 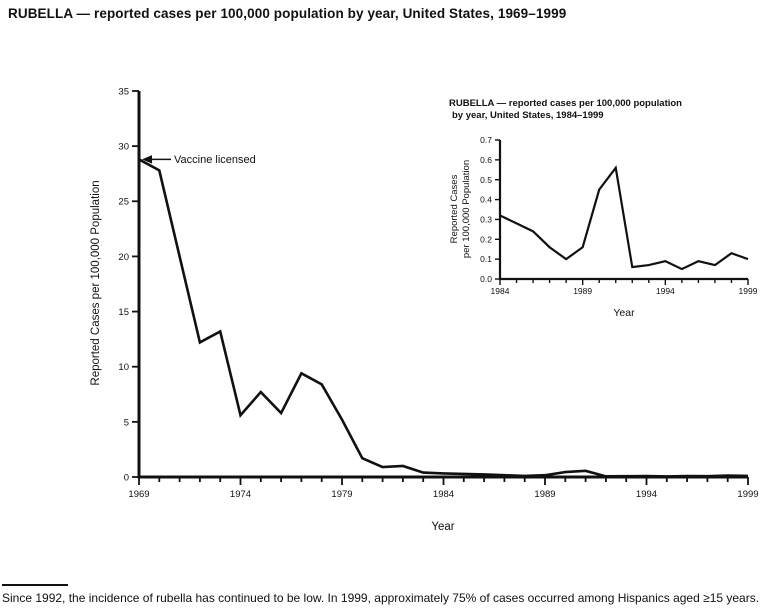 What do you see at coordinates (123, 312) in the screenshot?
I see `main-y-tick-label: 15` at bounding box center [123, 312].